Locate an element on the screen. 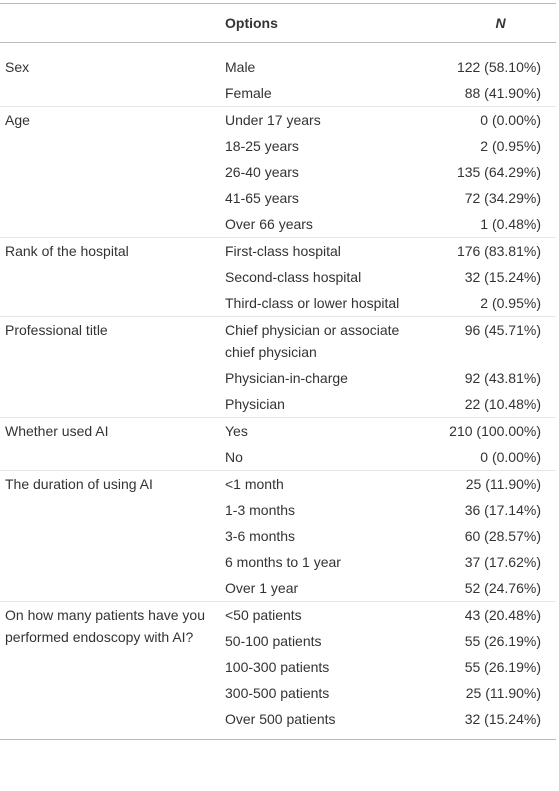 The width and height of the screenshot is (559, 791). n-cell: 1 (0.48%) is located at coordinates (510, 224).